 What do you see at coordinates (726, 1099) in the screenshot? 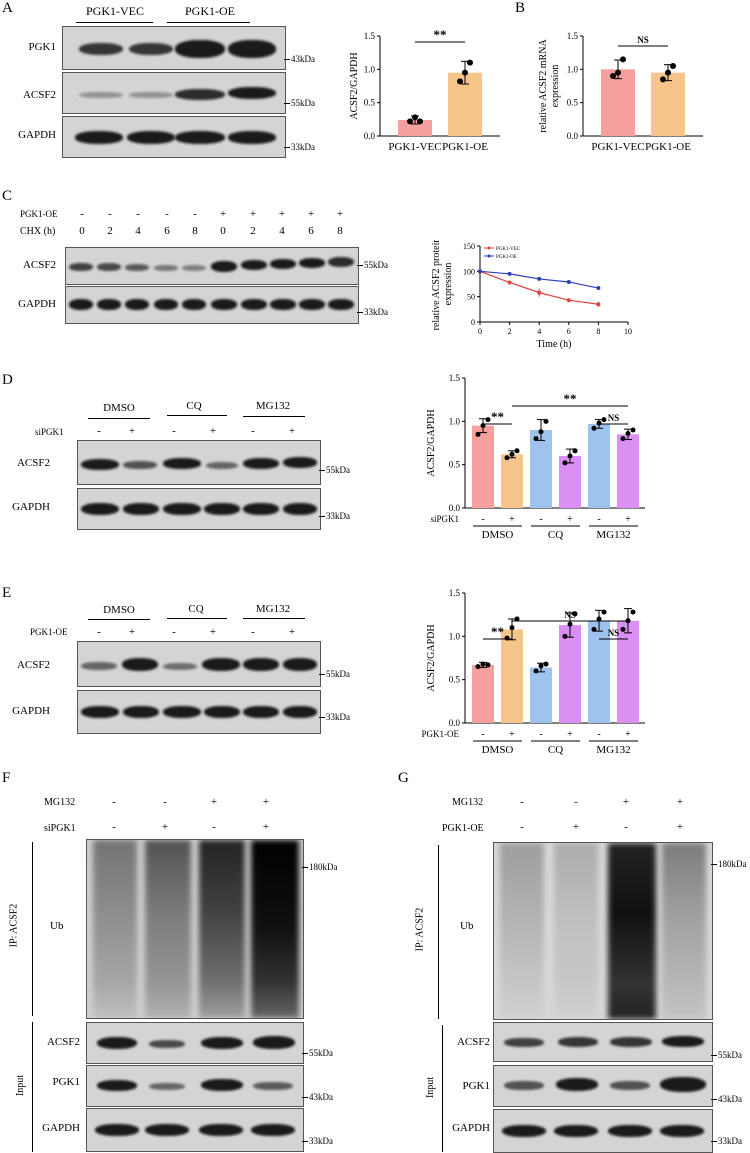
I see `marker-43kda: 43kDa` at bounding box center [726, 1099].